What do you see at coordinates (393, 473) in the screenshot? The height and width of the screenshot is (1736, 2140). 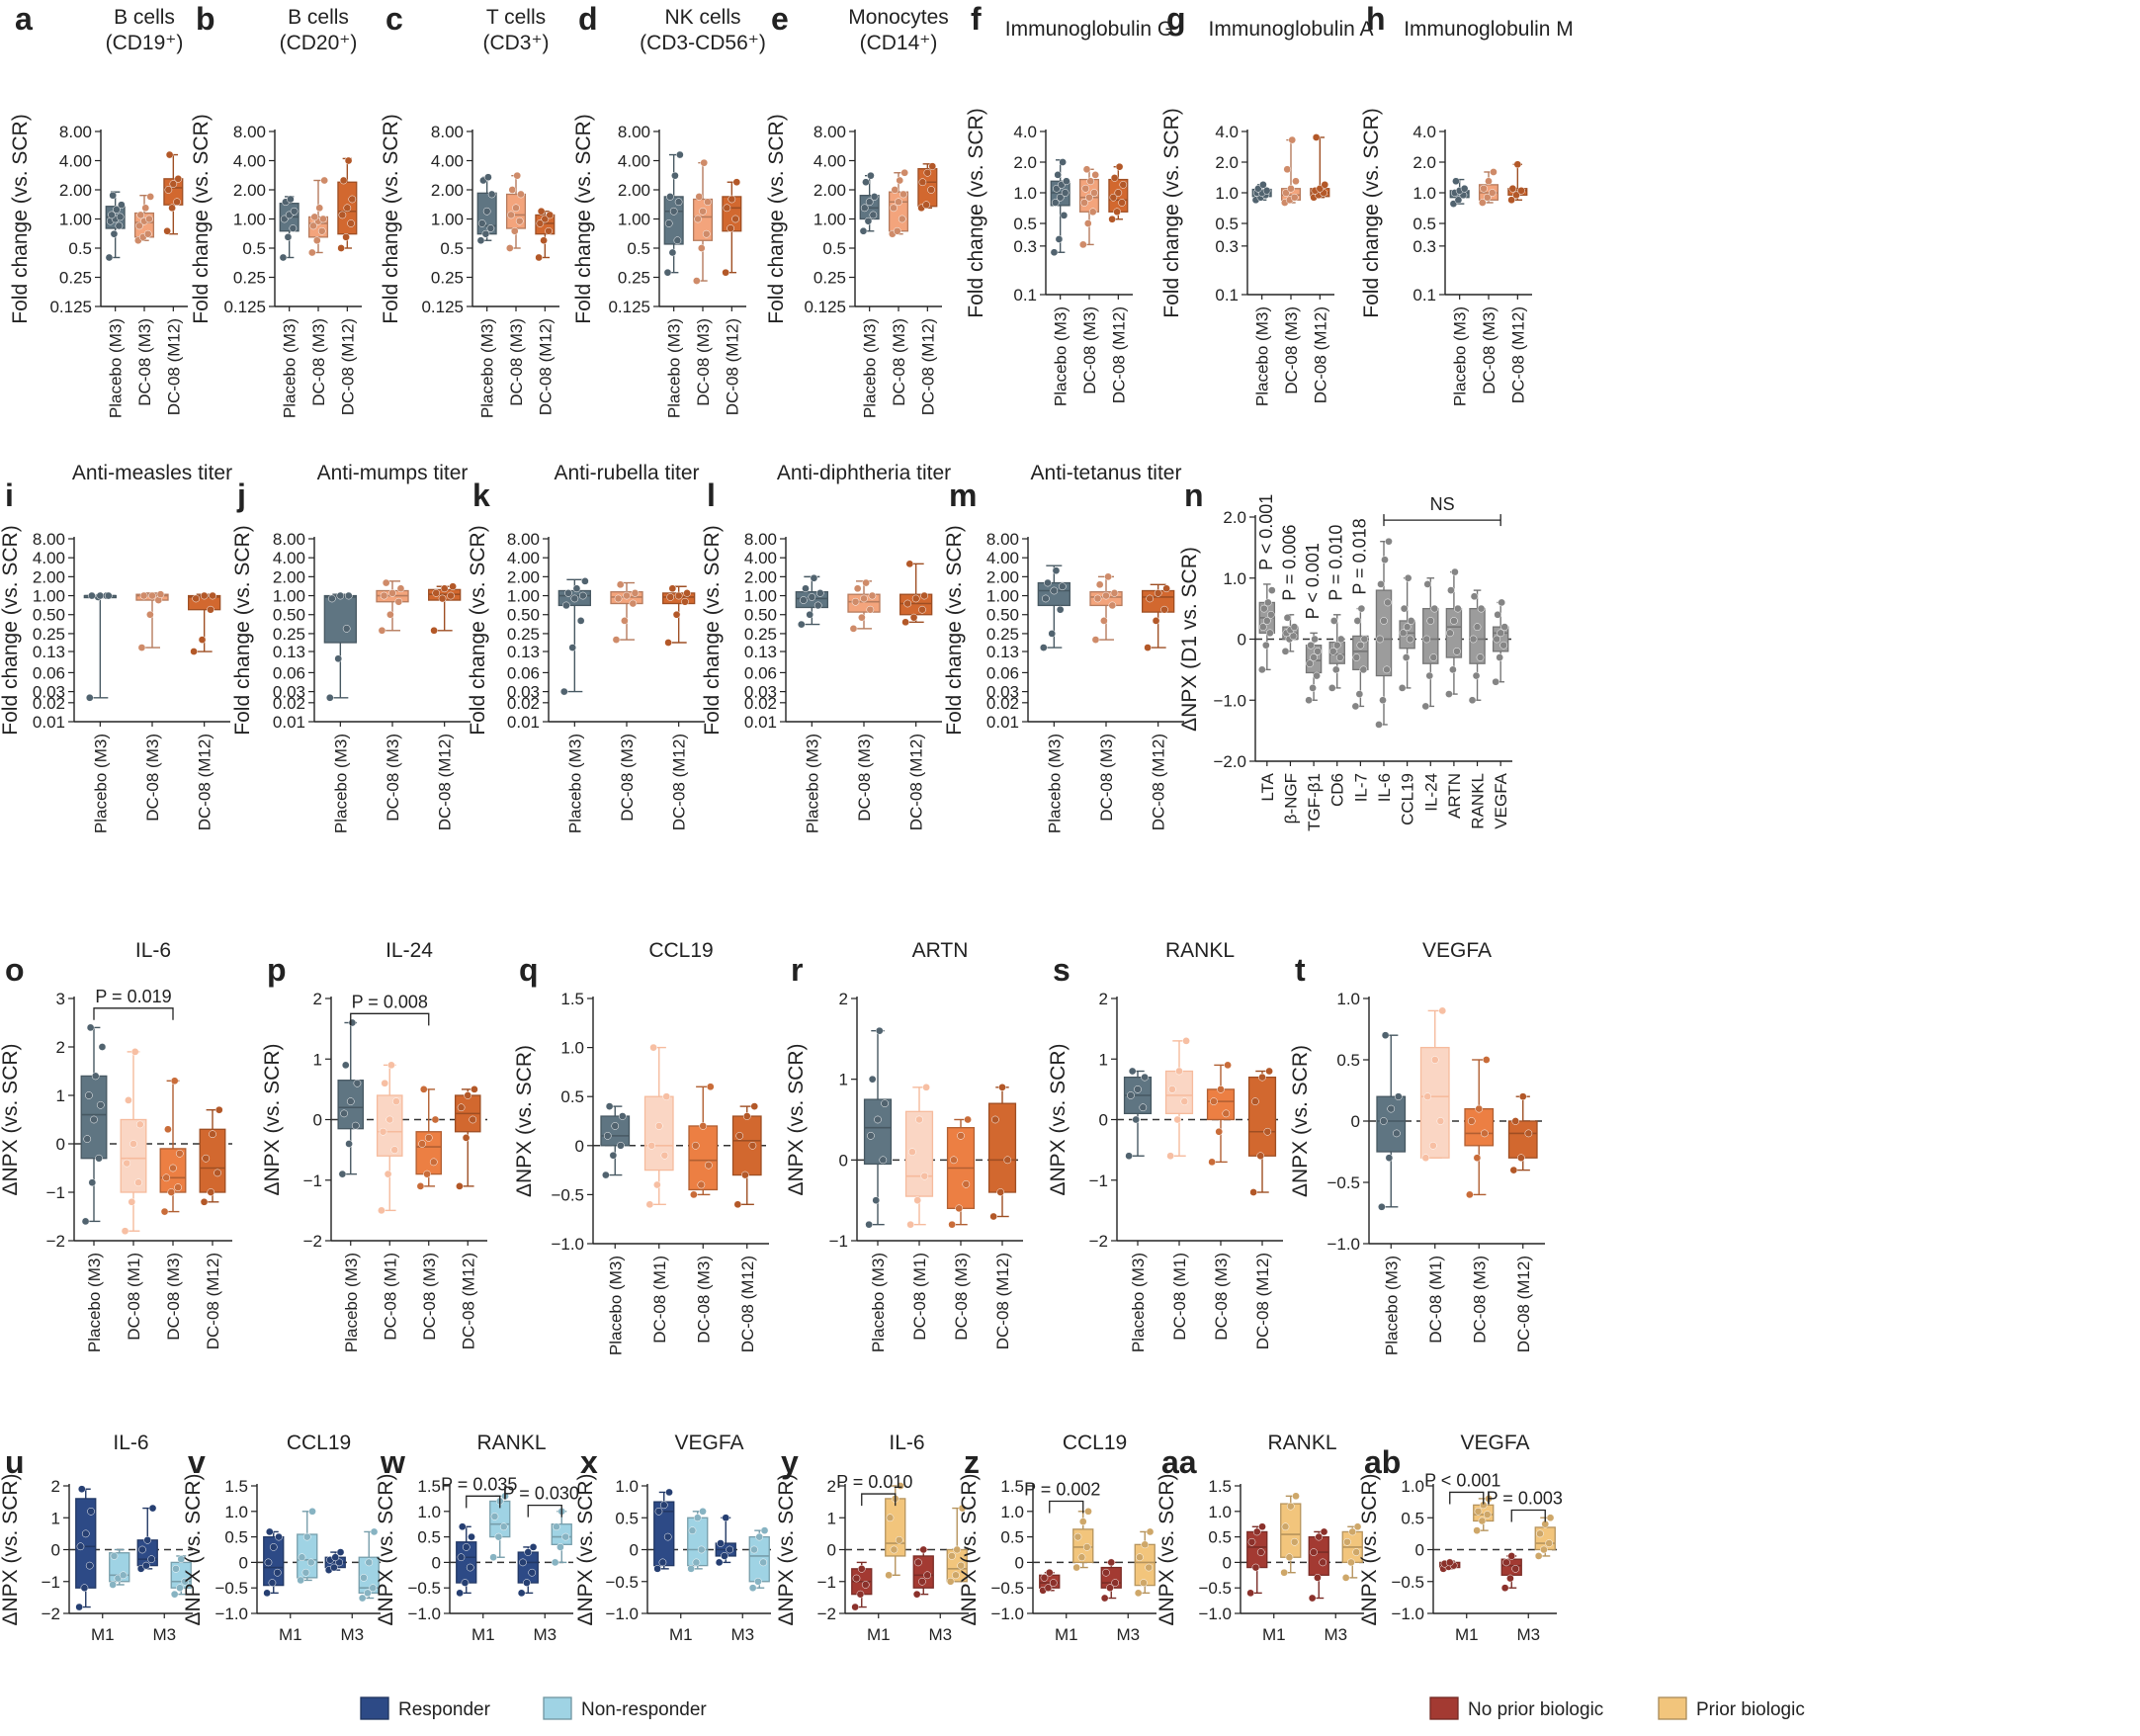 I see `chart-title: Anti-mumps titer` at bounding box center [393, 473].